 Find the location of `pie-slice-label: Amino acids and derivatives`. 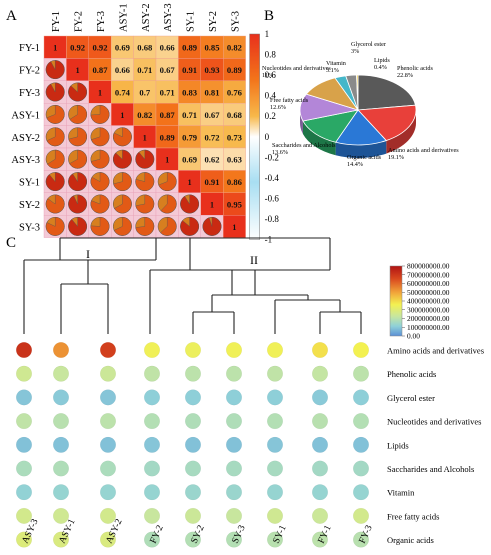

pie-slice-label: Amino acids and derivatives is located at coordinates (423, 150).